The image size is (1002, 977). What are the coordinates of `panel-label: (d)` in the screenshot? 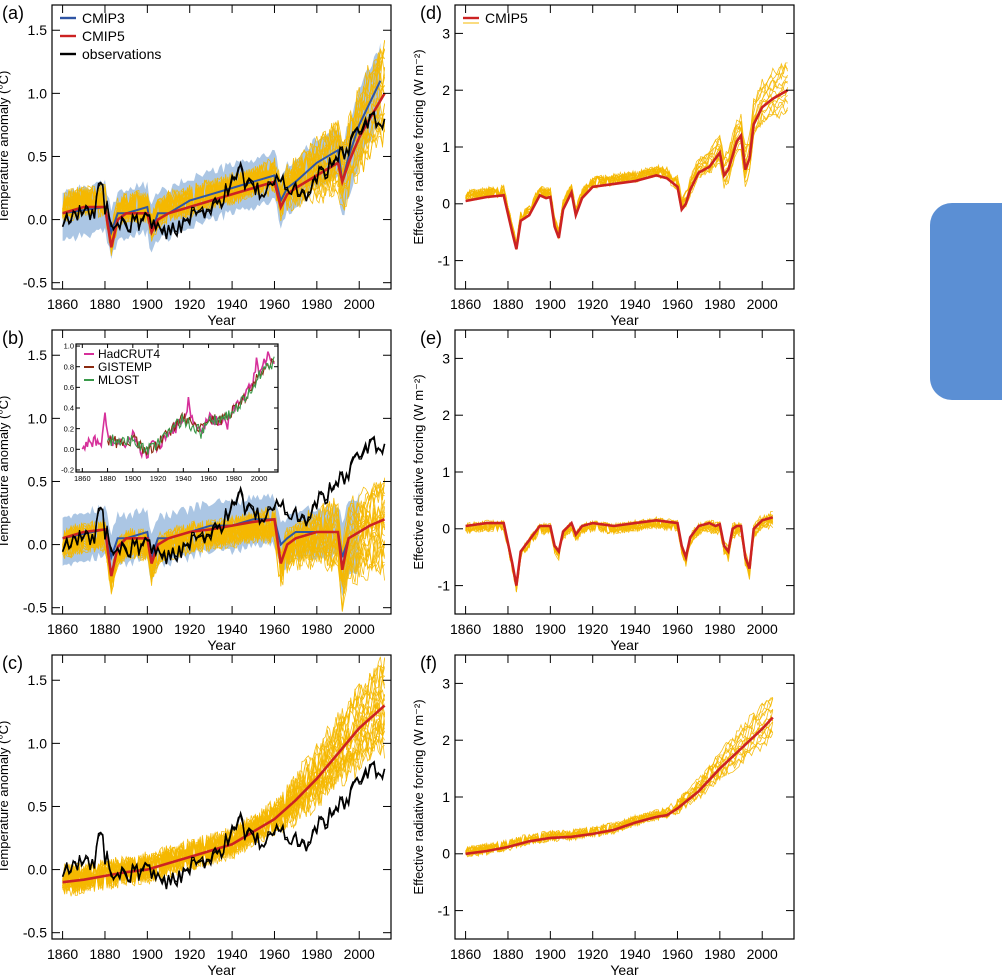 It's located at (431, 13).